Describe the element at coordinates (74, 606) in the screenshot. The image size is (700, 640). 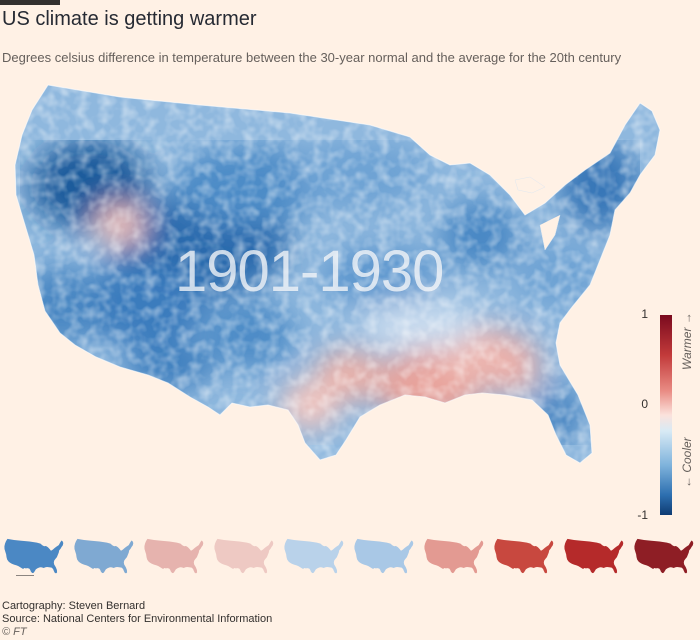
I see `credit-text: Cartography: Steven Bernard` at that location.